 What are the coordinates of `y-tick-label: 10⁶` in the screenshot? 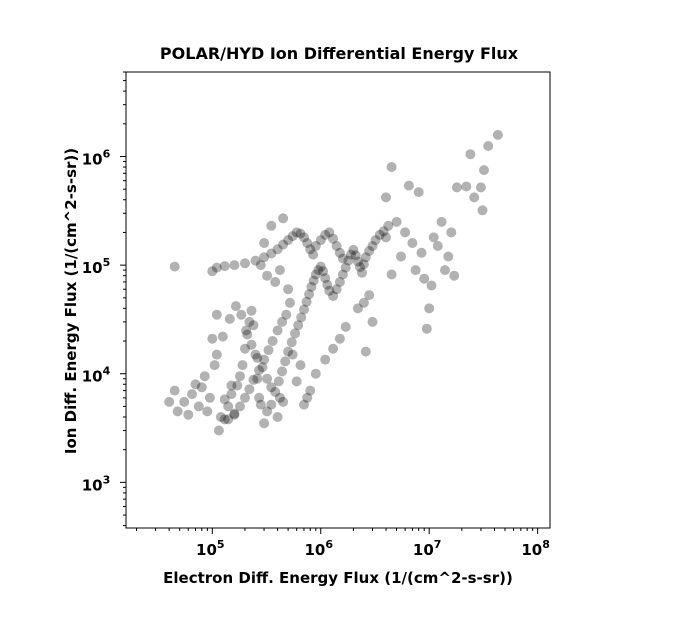 It's located at (96, 158).